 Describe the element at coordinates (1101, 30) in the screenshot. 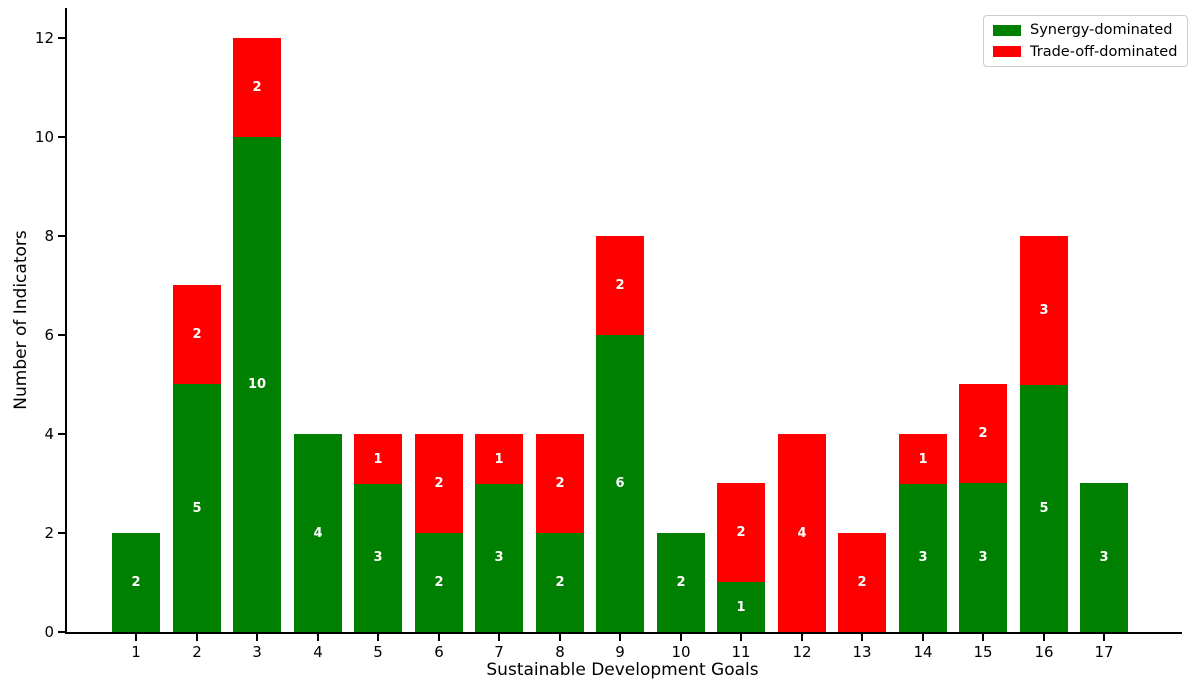

I see `legend-label-synergy: Synergy-dominated` at that location.